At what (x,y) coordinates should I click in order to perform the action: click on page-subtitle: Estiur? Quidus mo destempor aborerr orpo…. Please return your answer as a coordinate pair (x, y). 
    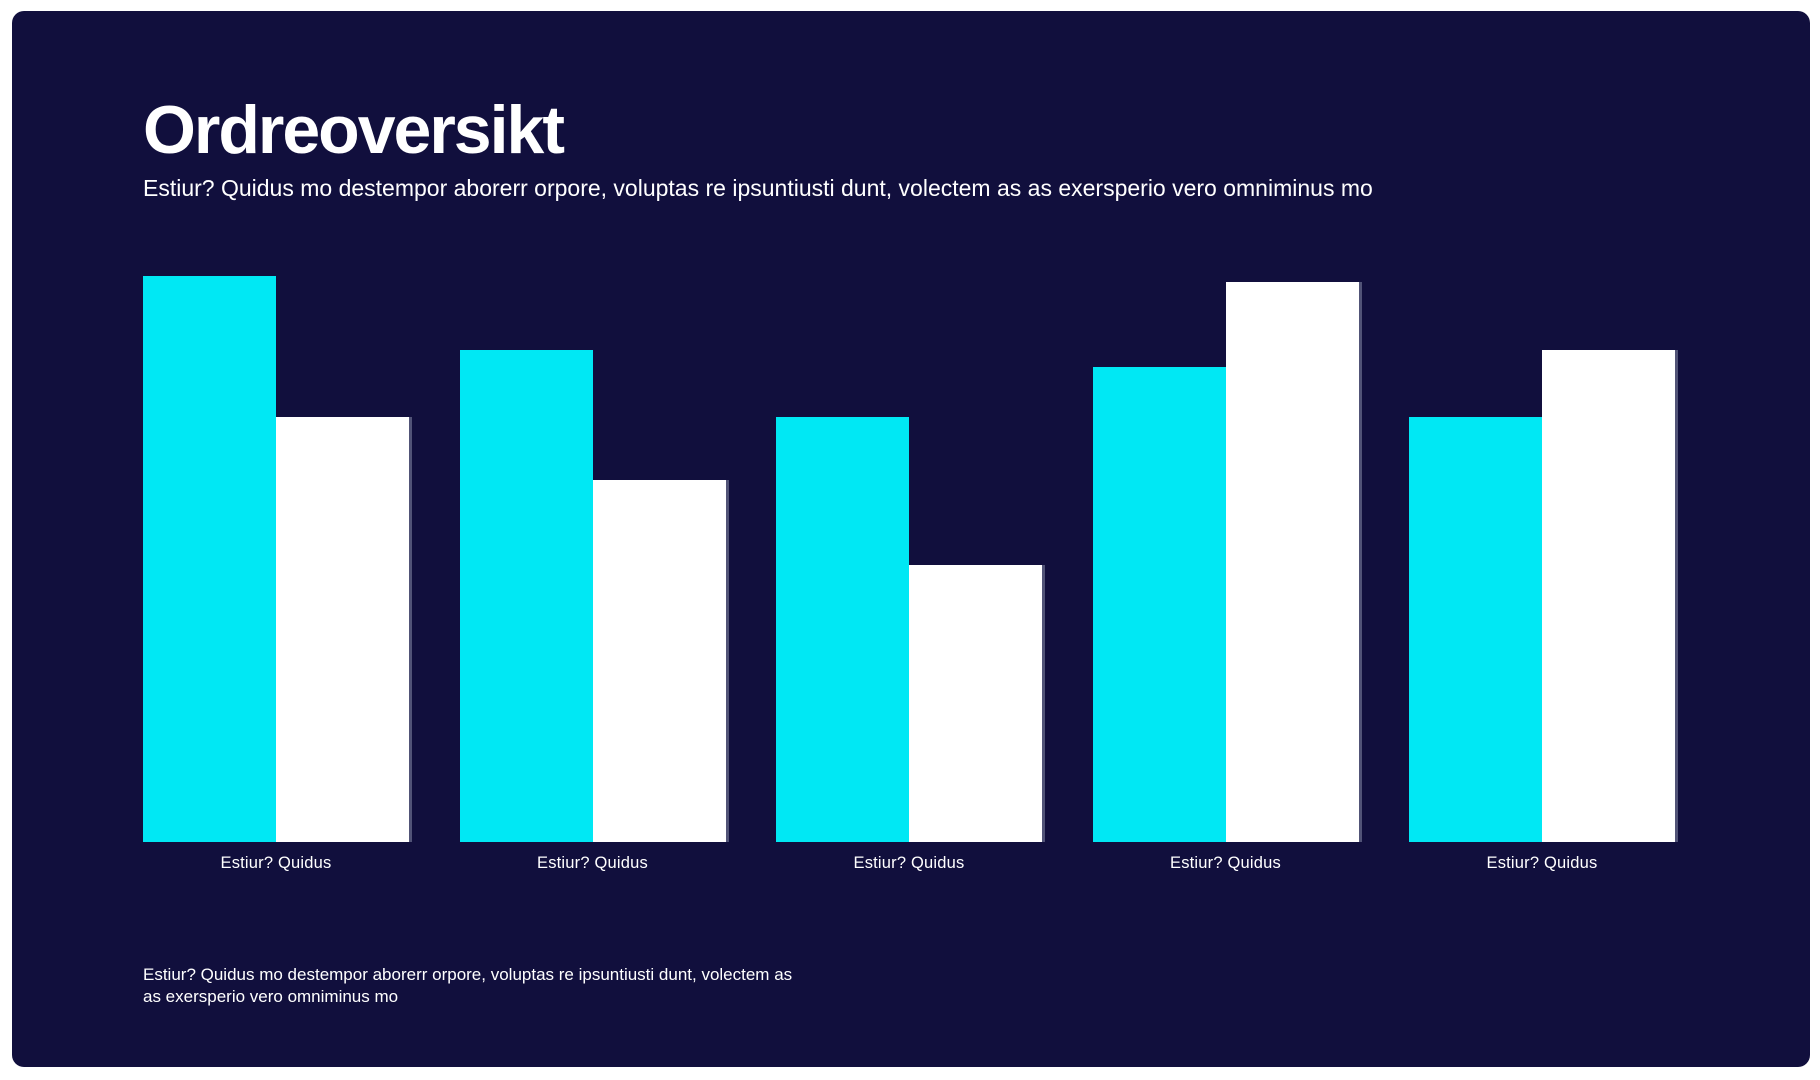
    Looking at the image, I should click on (758, 188).